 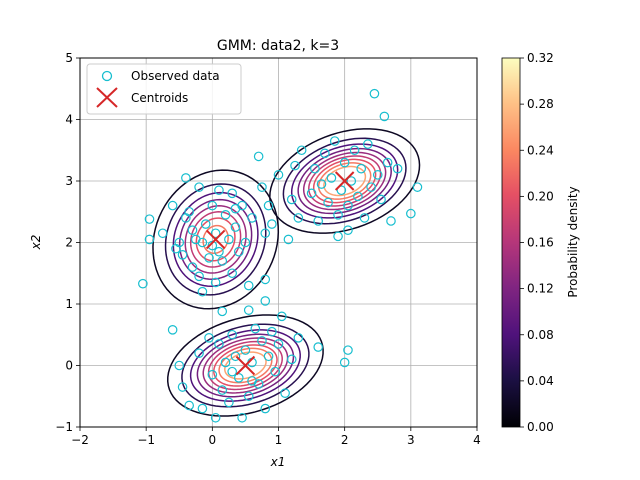 What do you see at coordinates (175, 76) in the screenshot?
I see `legend-data-label: Observed data` at bounding box center [175, 76].